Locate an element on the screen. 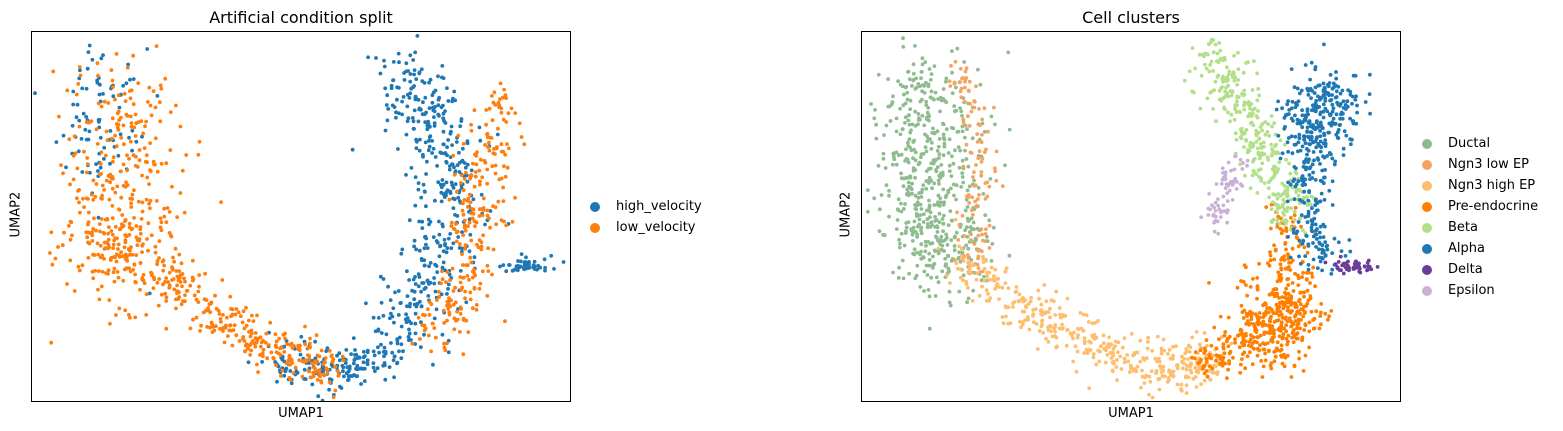 This screenshot has height=431, width=1563. legend-item: Epsilon is located at coordinates (1480, 290).